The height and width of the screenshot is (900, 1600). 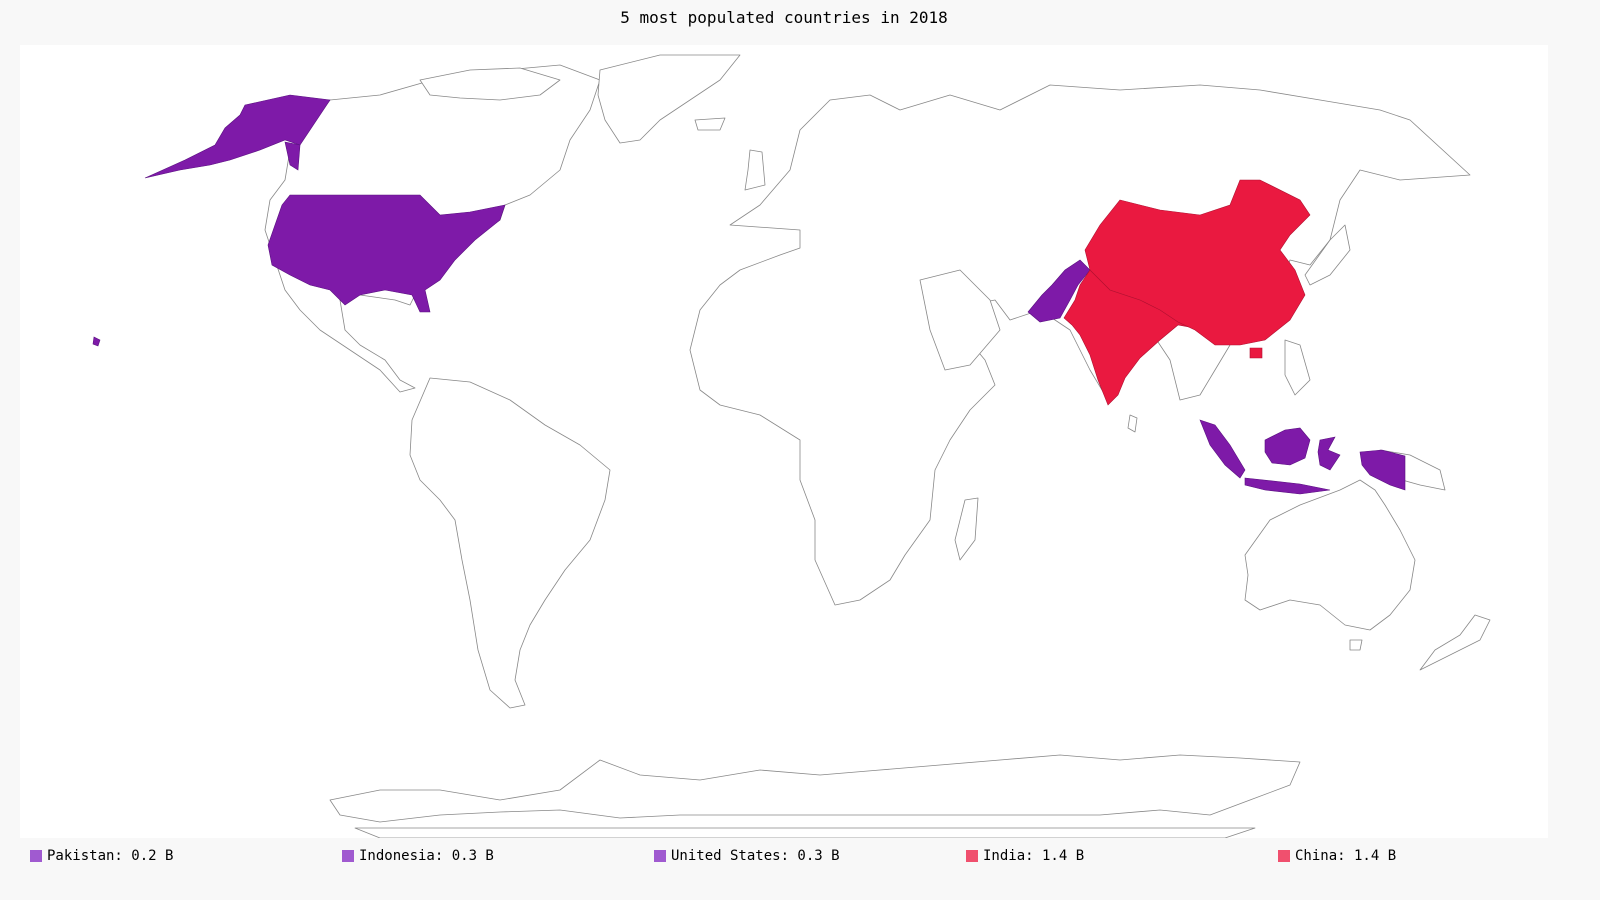 What do you see at coordinates (1329, 453) in the screenshot?
I see `country-indonesia-sulawesi` at bounding box center [1329, 453].